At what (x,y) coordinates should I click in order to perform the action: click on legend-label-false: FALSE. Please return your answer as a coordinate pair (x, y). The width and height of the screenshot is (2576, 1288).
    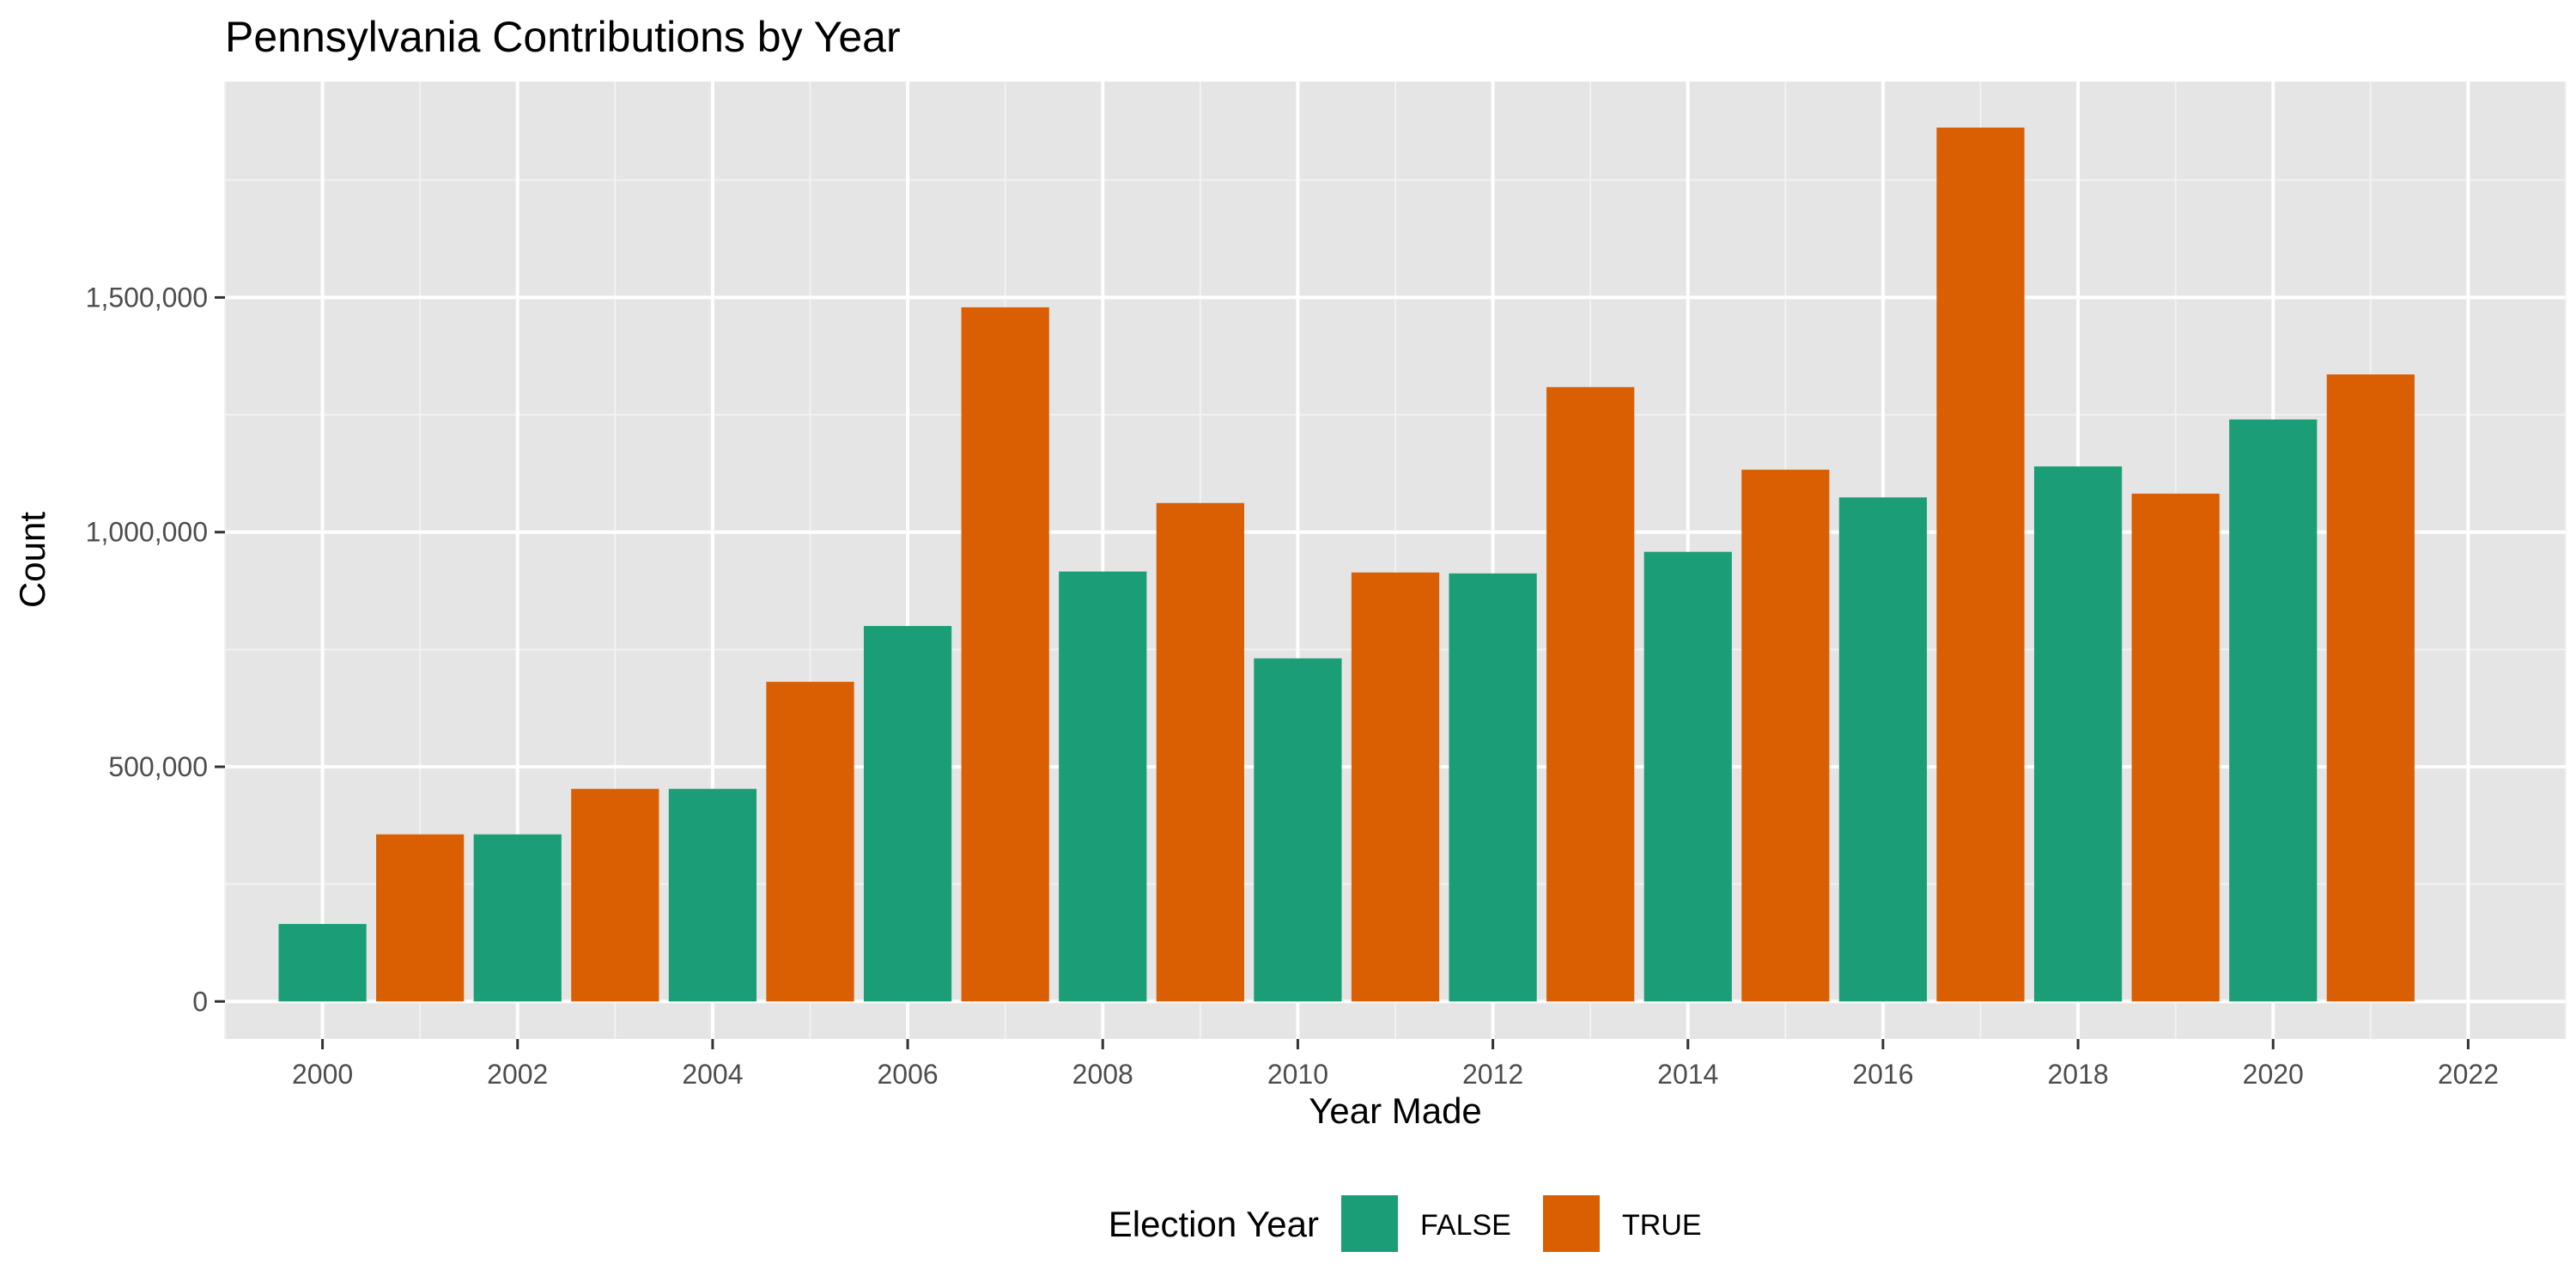
    Looking at the image, I should click on (1466, 1225).